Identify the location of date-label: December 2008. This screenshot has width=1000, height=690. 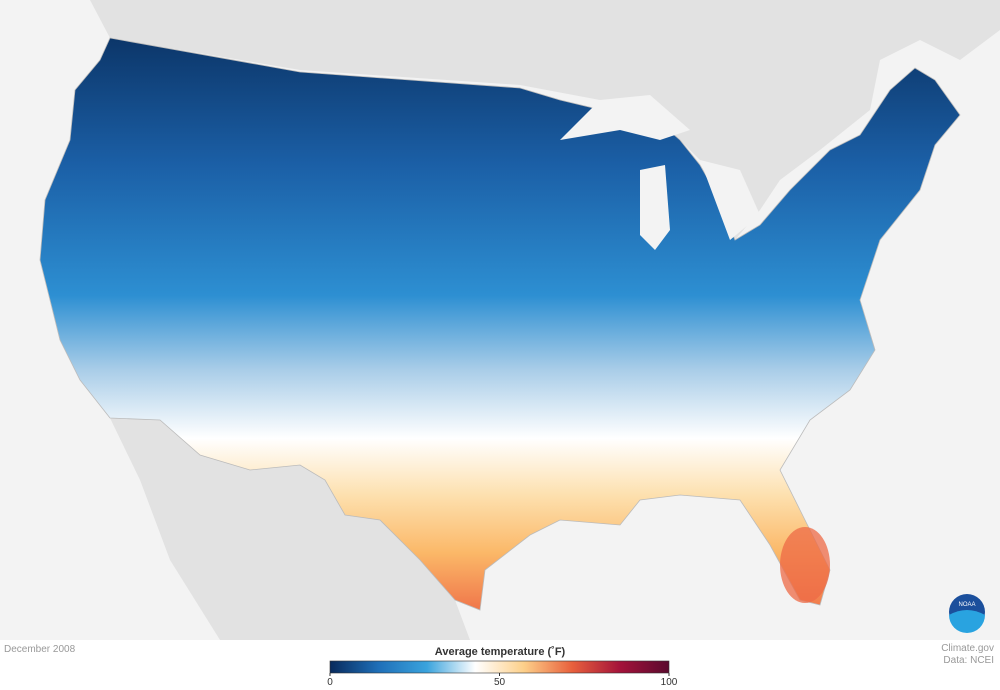
(40, 649).